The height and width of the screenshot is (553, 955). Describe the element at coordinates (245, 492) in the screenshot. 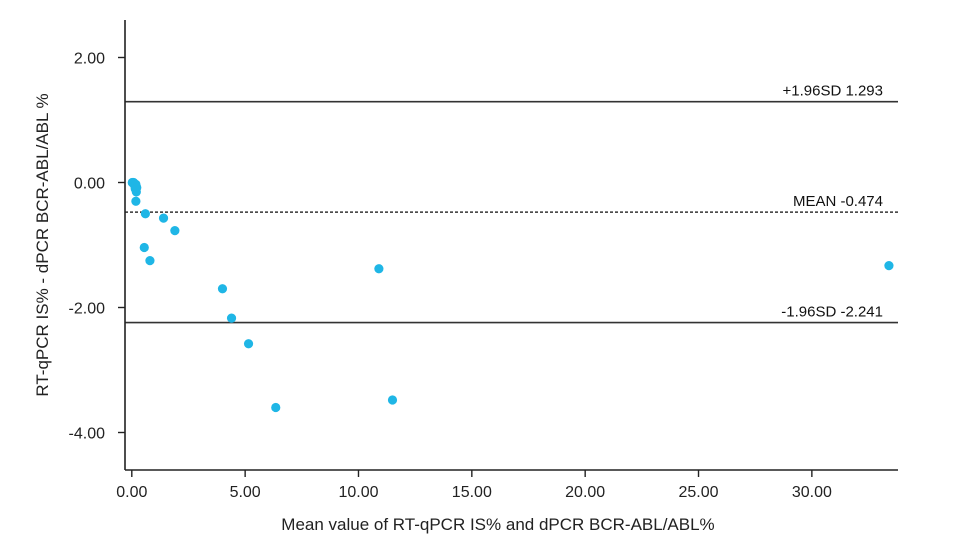

I see `x-tick-label: 5.00` at that location.